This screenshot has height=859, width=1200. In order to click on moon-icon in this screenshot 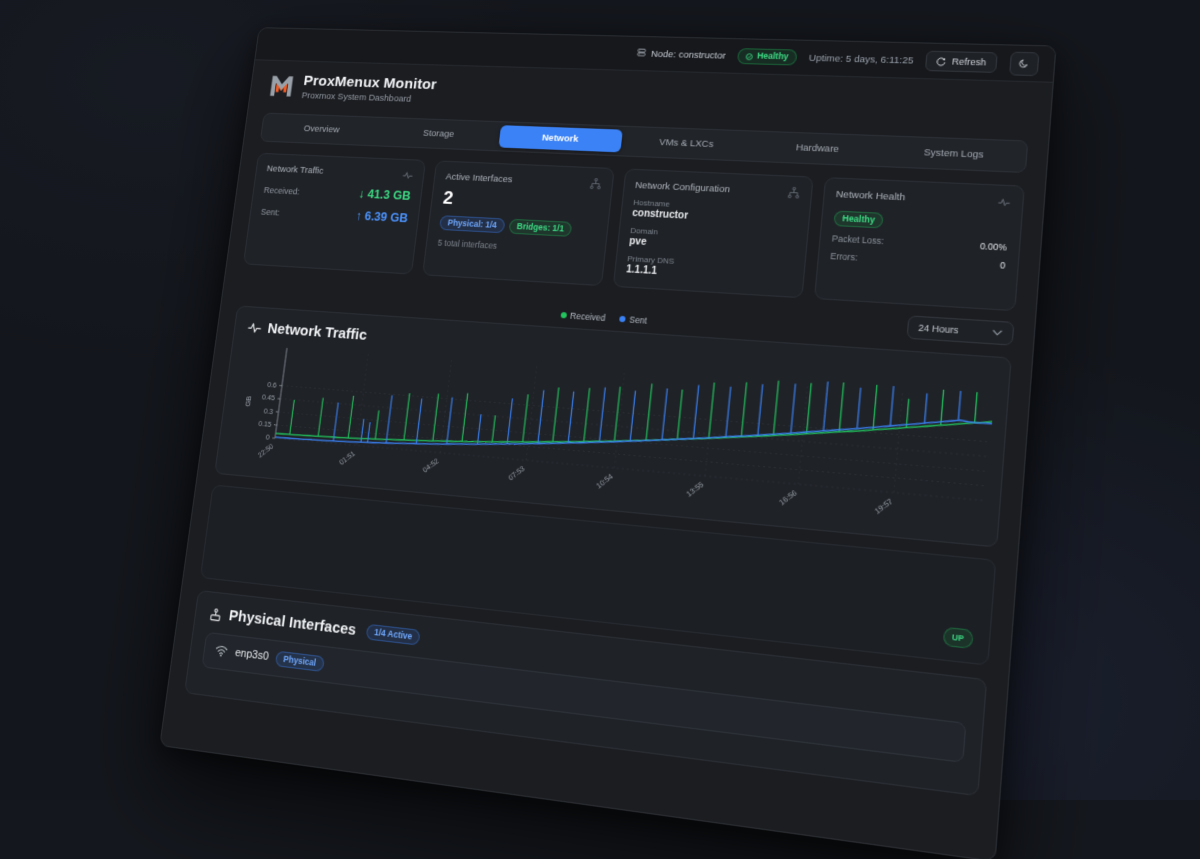, I will do `click(1024, 63)`.